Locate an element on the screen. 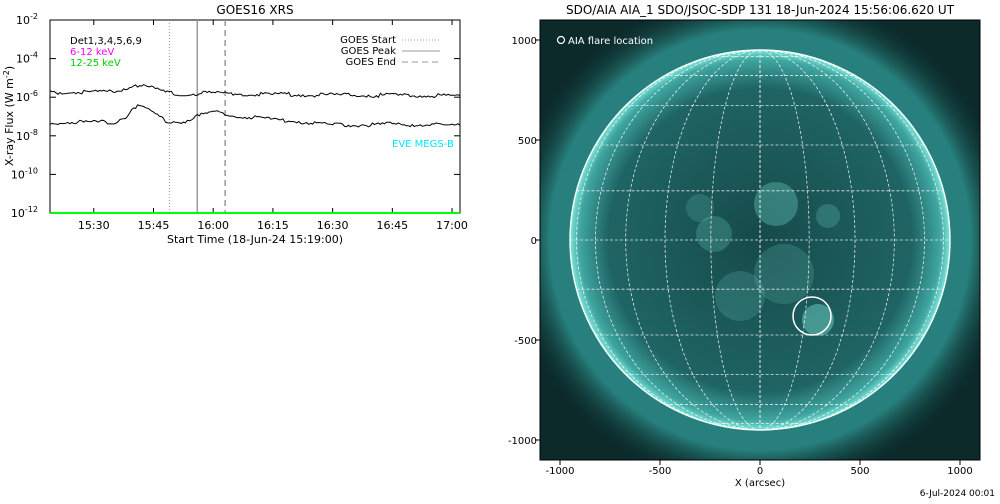 Image resolution: width=1000 pixels, height=504 pixels. goes-x-label: Start Time (18-Jun-24 15:19:00) is located at coordinates (255, 239).